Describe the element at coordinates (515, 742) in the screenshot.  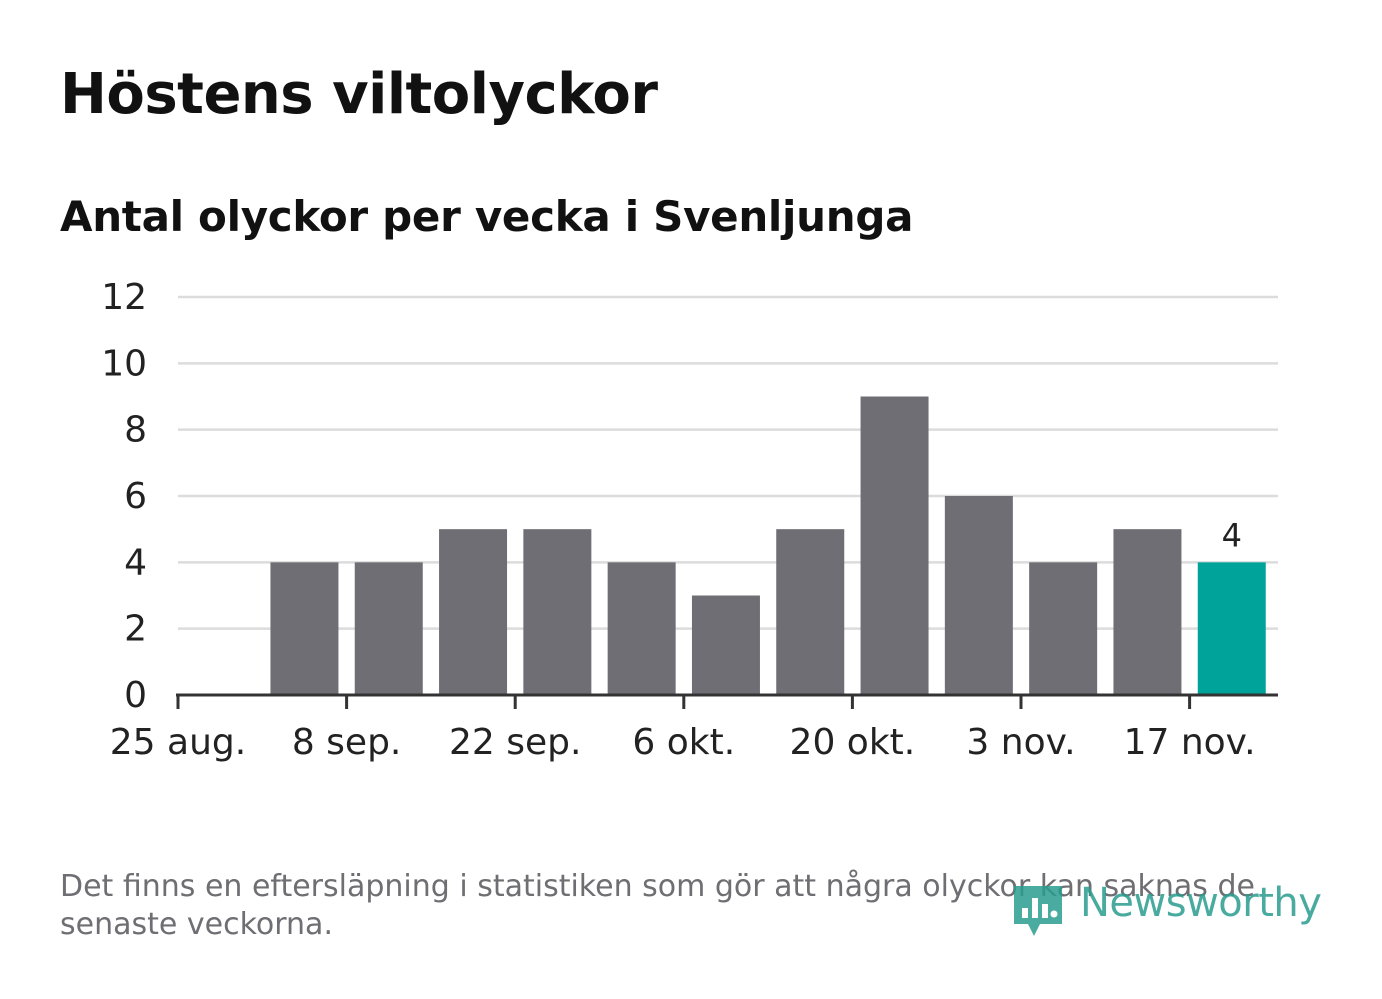
I see `x-tick-label-2: 22 sep.` at that location.